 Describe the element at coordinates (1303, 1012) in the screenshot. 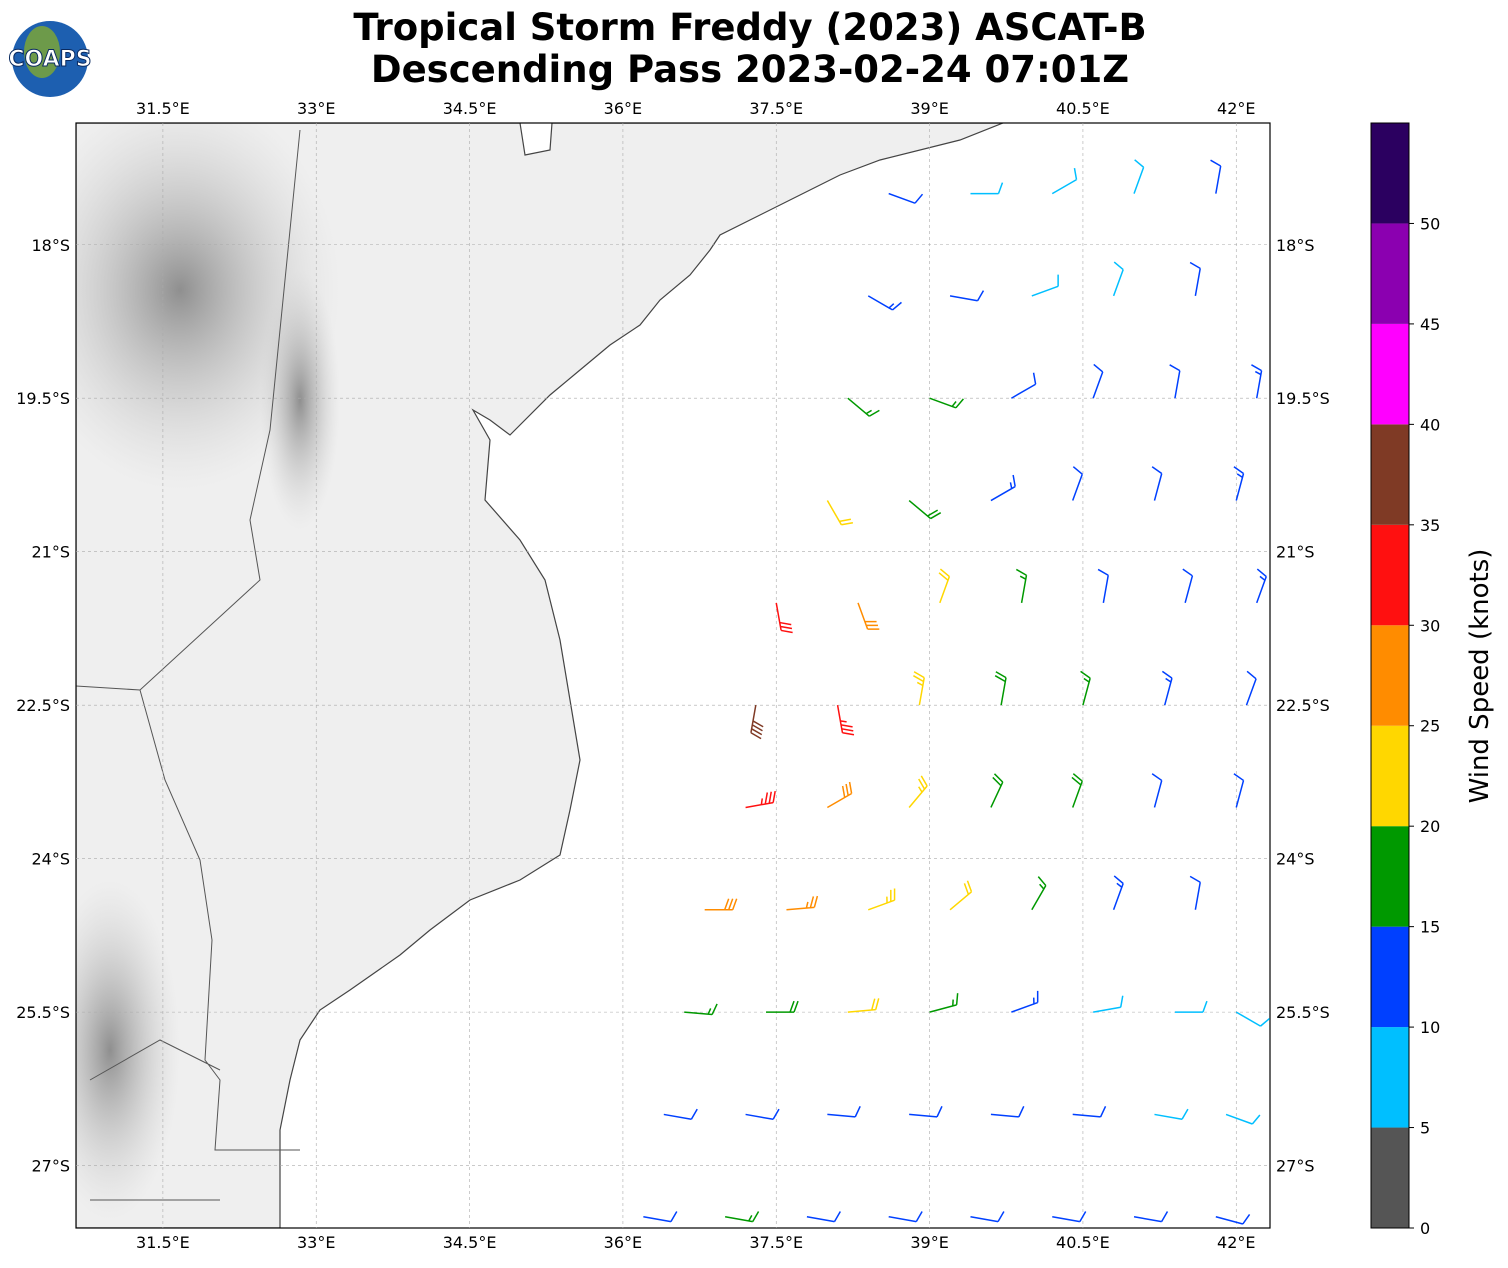

I see `y-tick-label: 25.5°S` at that location.